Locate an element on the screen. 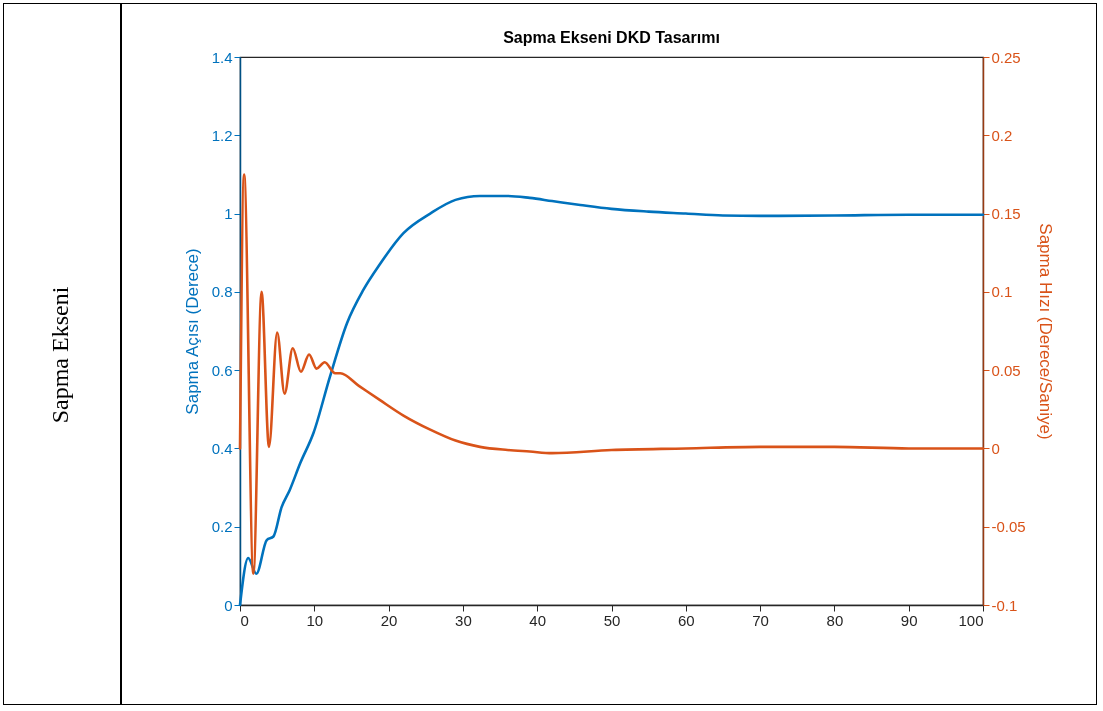 Image resolution: width=1103 pixels, height=711 pixels. y2-tick-label: 0.2 is located at coordinates (1002, 135).